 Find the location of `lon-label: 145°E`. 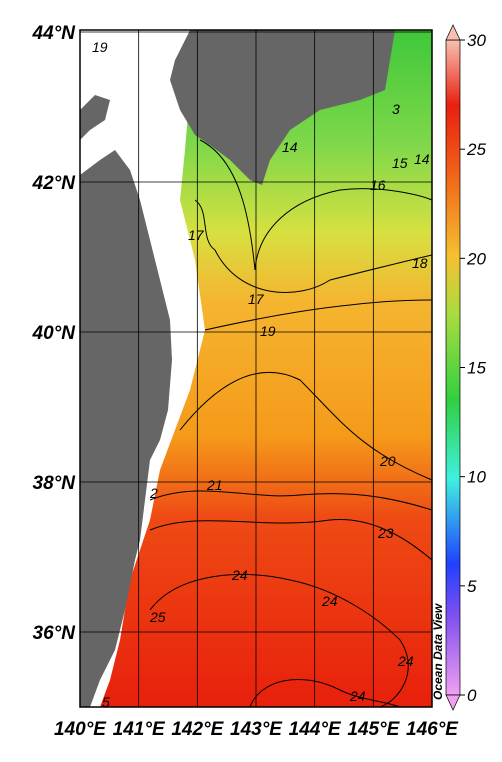

lon-label: 145°E is located at coordinates (373, 729).